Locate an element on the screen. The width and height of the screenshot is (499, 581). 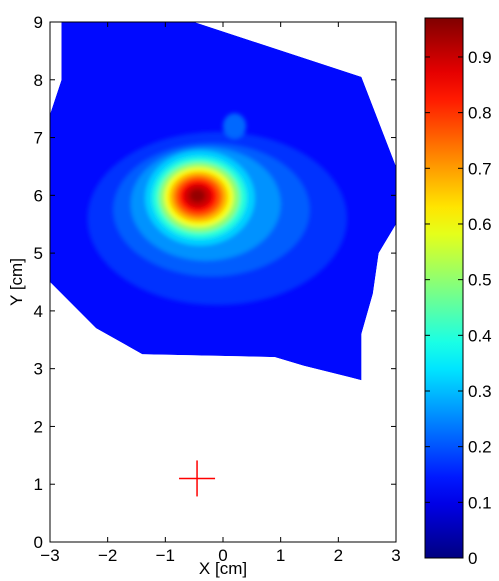
colorbar-tick-label: 0.3 is located at coordinates (480, 391).